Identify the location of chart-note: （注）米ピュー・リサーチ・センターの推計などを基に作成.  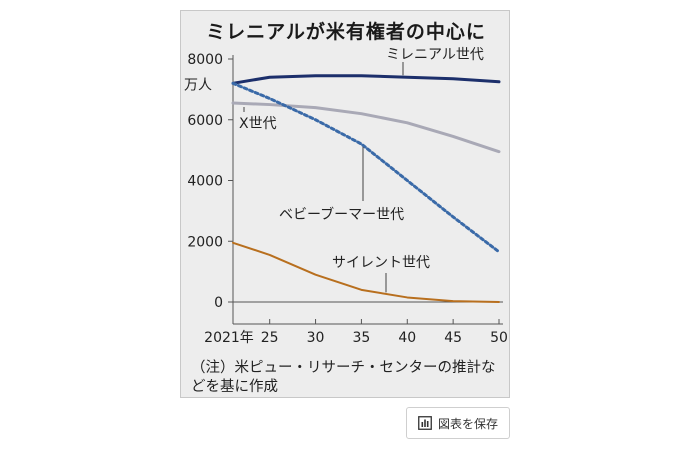
(343, 377).